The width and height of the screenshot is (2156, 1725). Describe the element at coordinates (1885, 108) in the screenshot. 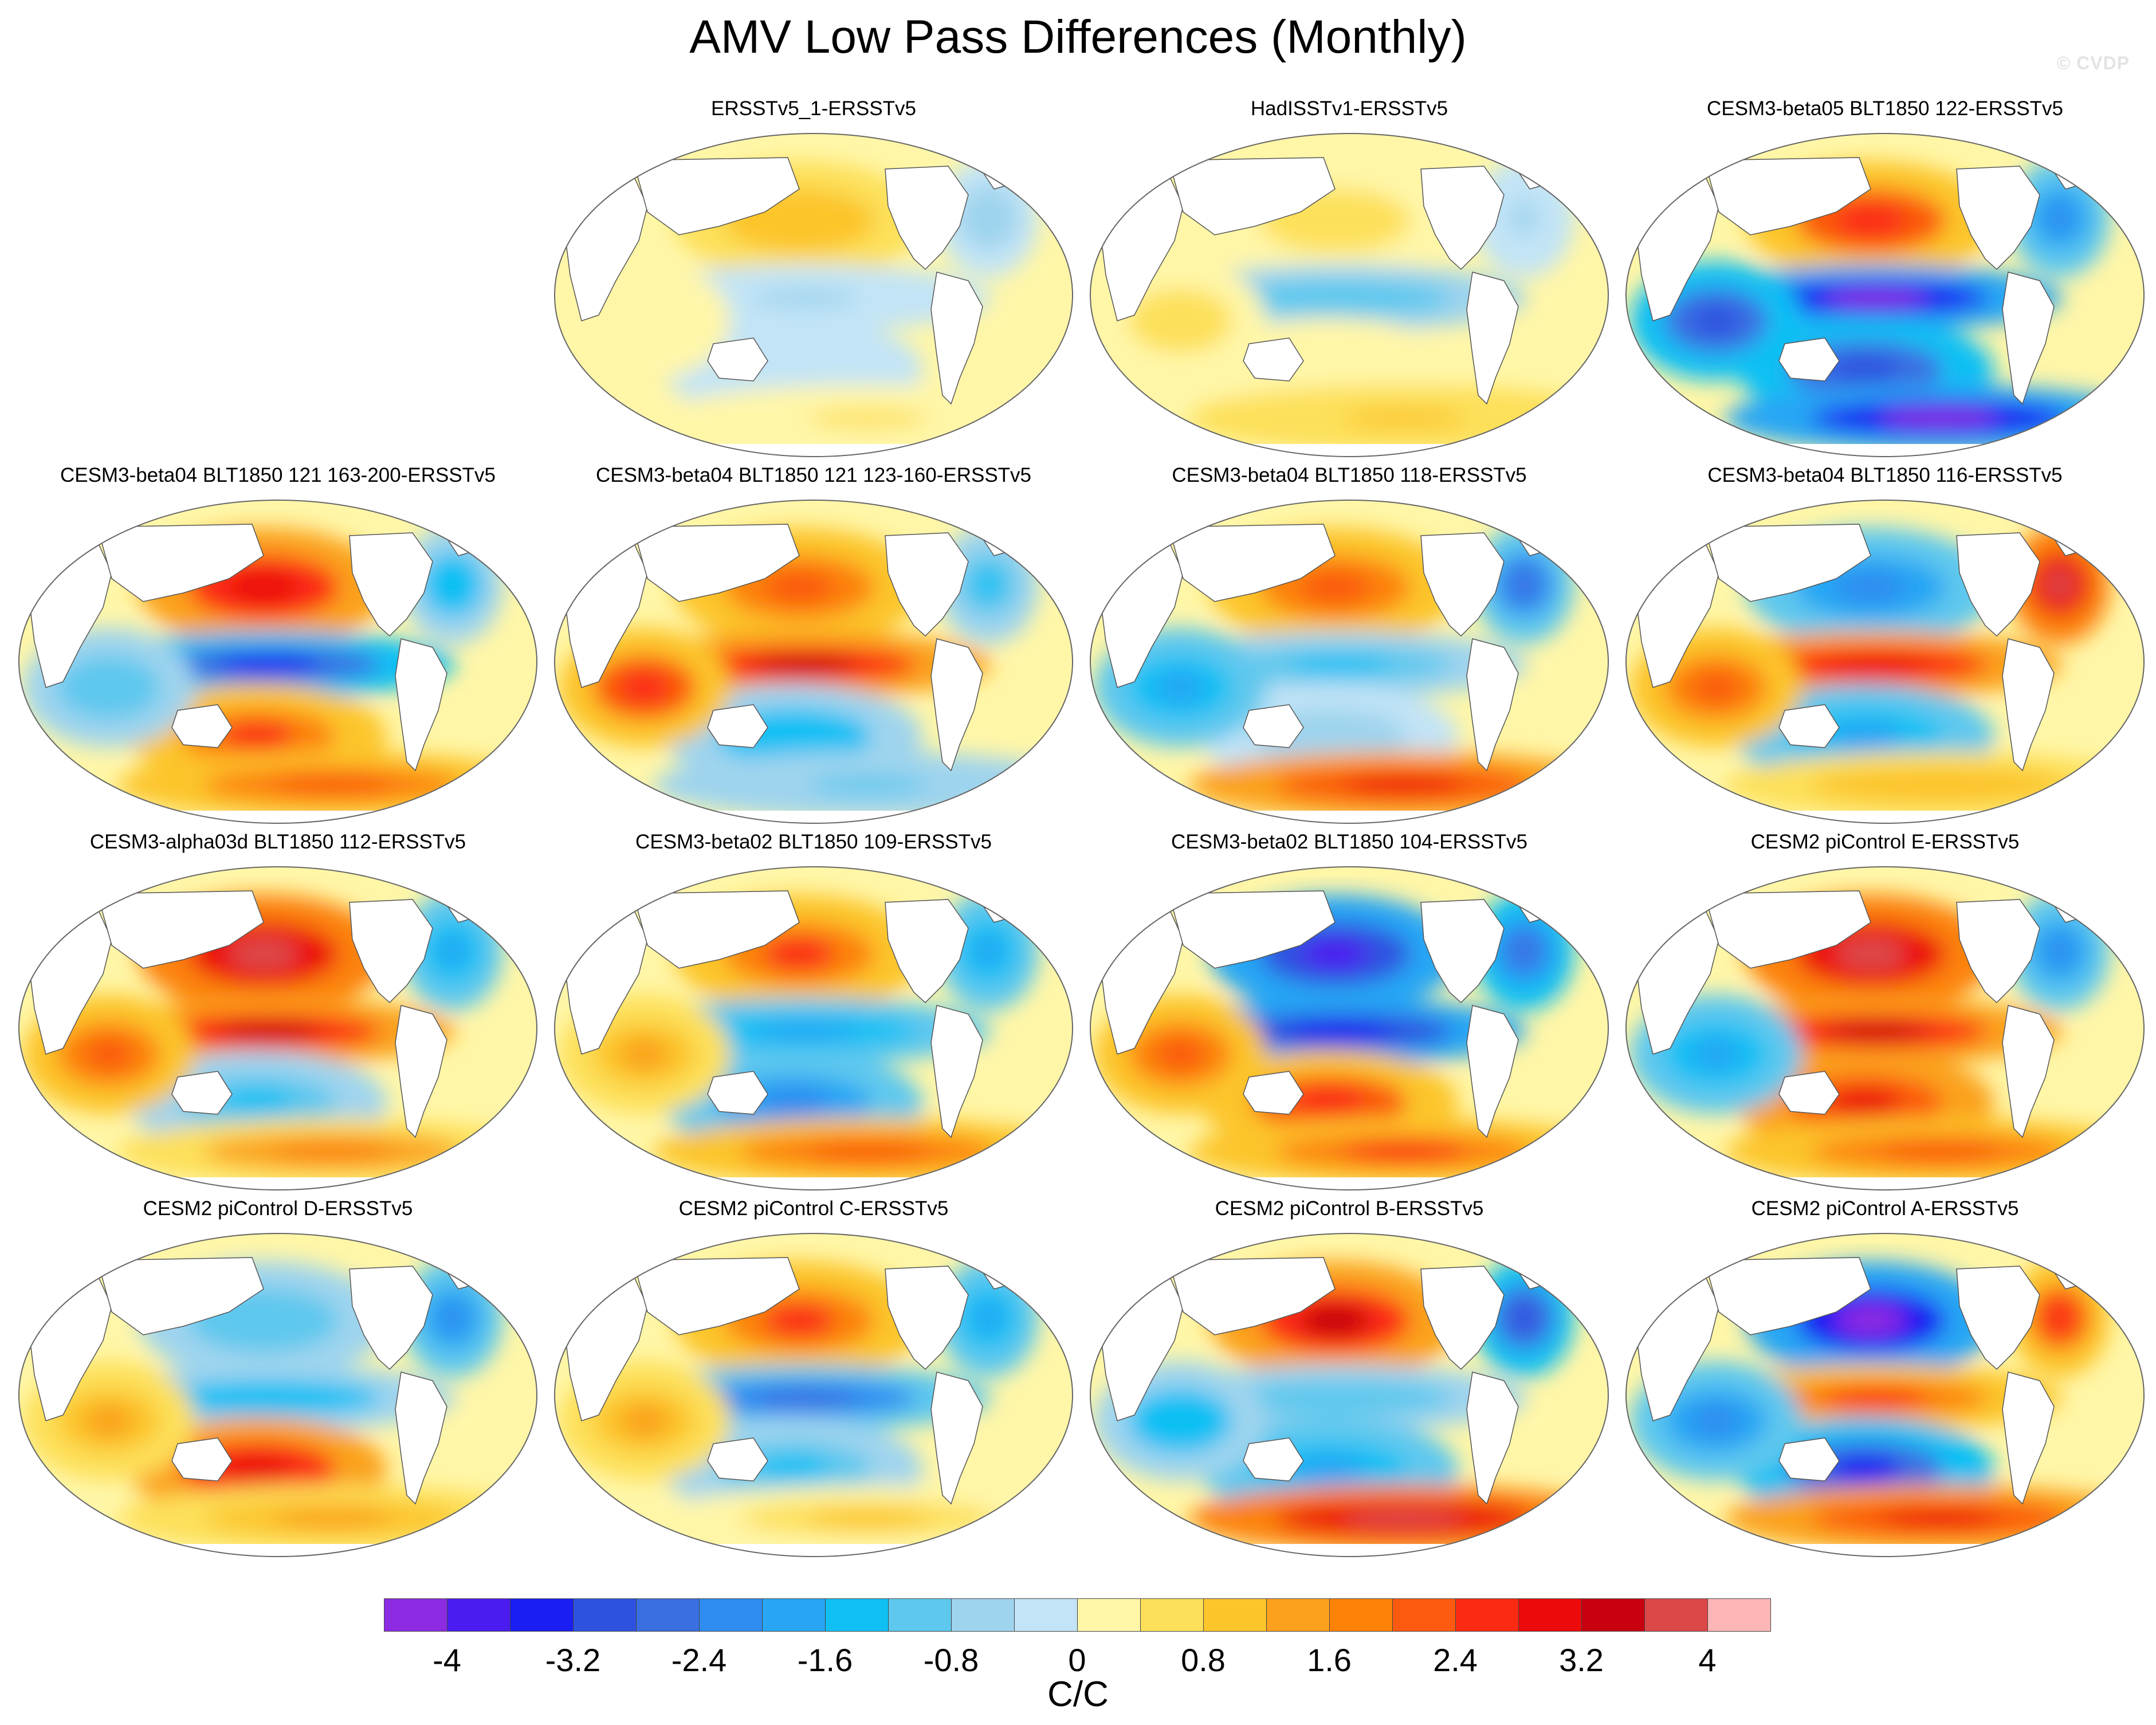

I see `panel-title: CESM3-beta05 BLT1850 122-ERSSTv5` at that location.